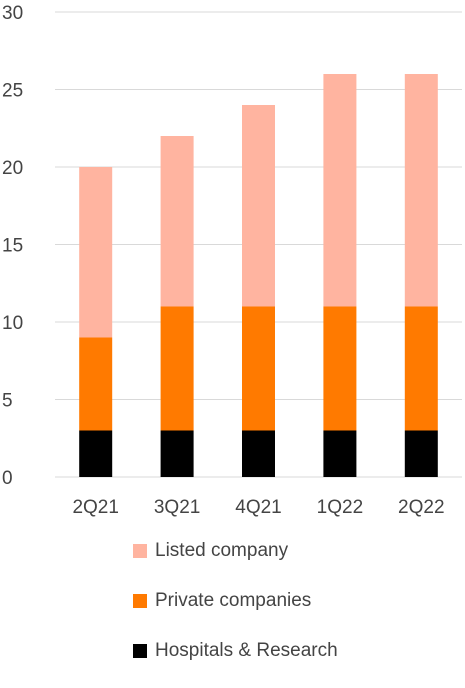 This screenshot has height=688, width=465. Describe the element at coordinates (140, 601) in the screenshot. I see `legend-swatch-private-companies` at that location.